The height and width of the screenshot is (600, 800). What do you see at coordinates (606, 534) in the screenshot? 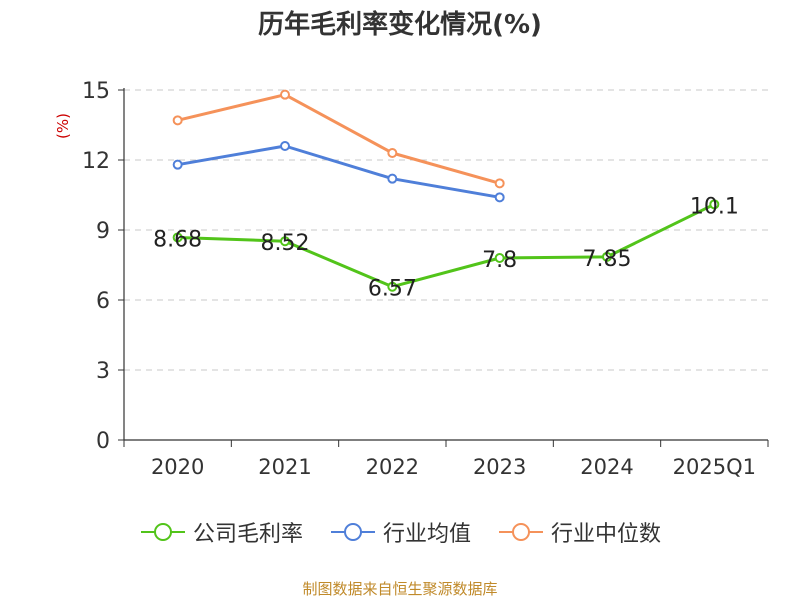
I see `legend-label-industry-median: 行业中位数` at bounding box center [606, 534].